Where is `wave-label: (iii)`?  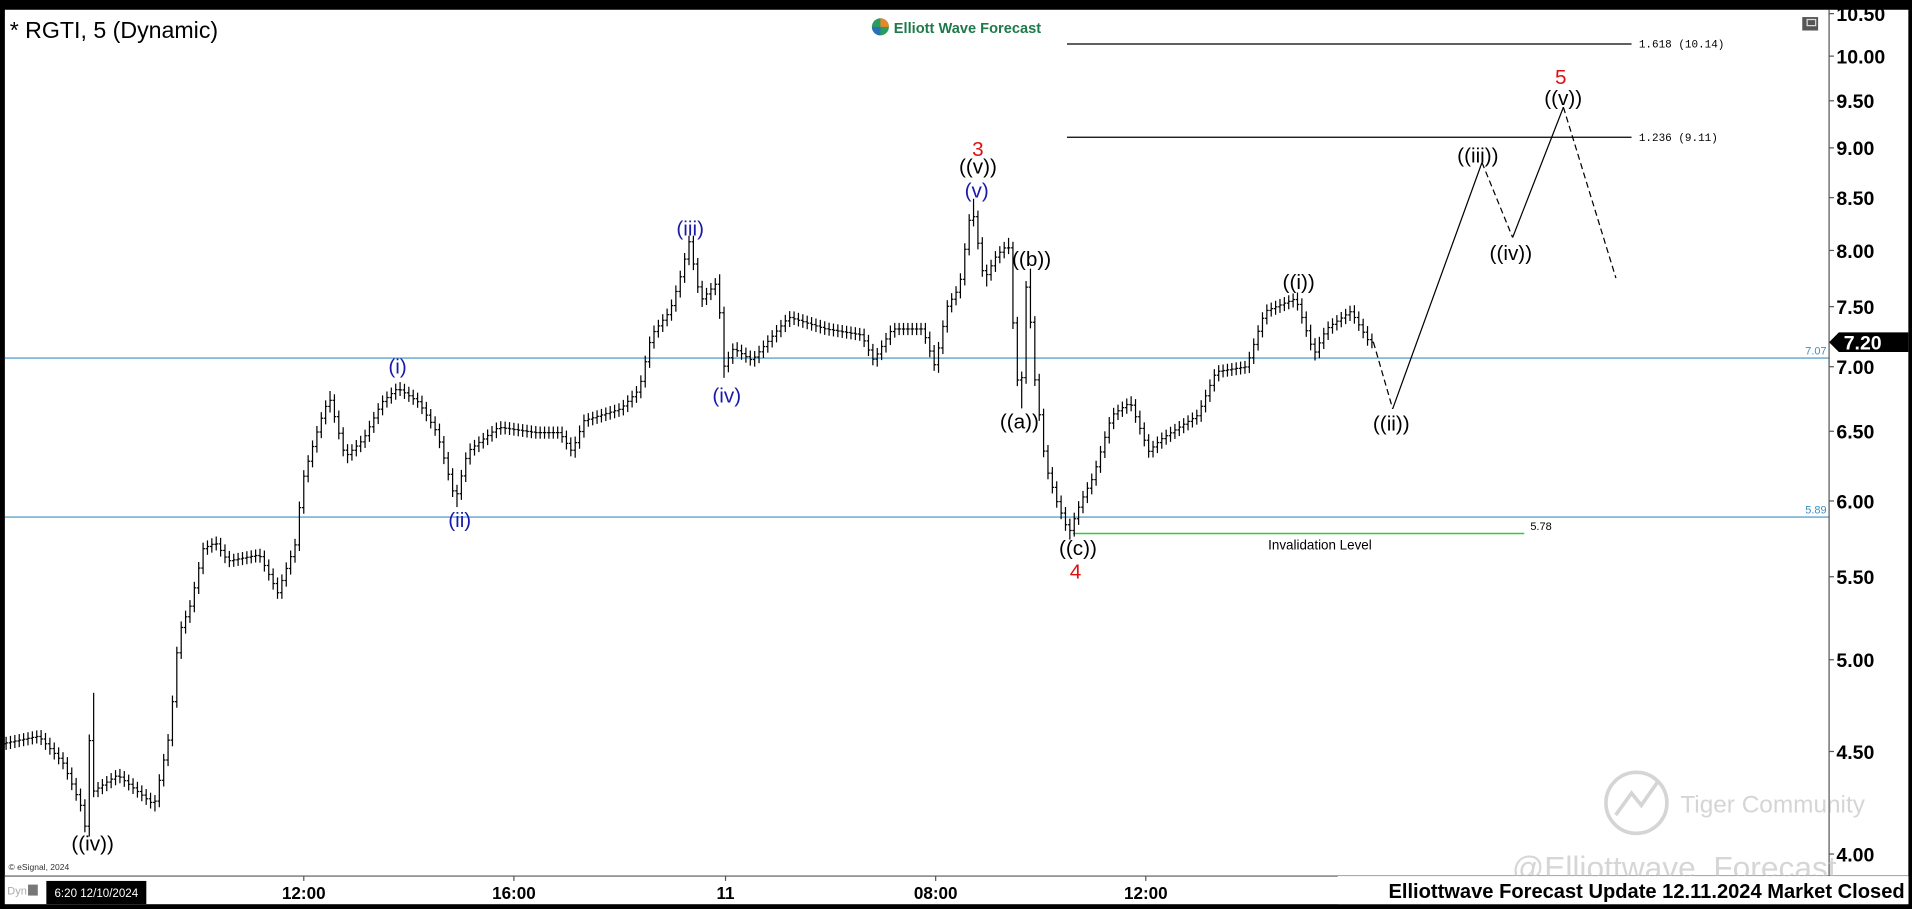 wave-label: (iii) is located at coordinates (690, 228).